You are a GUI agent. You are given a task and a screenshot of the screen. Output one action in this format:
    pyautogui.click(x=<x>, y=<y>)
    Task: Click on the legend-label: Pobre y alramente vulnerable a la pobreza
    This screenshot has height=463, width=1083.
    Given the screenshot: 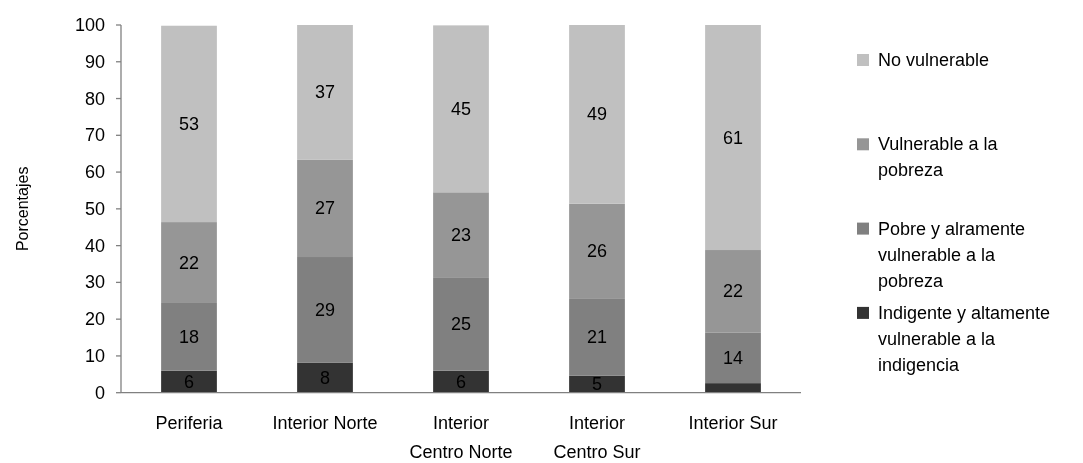 What is the action you would take?
    pyautogui.click(x=952, y=254)
    